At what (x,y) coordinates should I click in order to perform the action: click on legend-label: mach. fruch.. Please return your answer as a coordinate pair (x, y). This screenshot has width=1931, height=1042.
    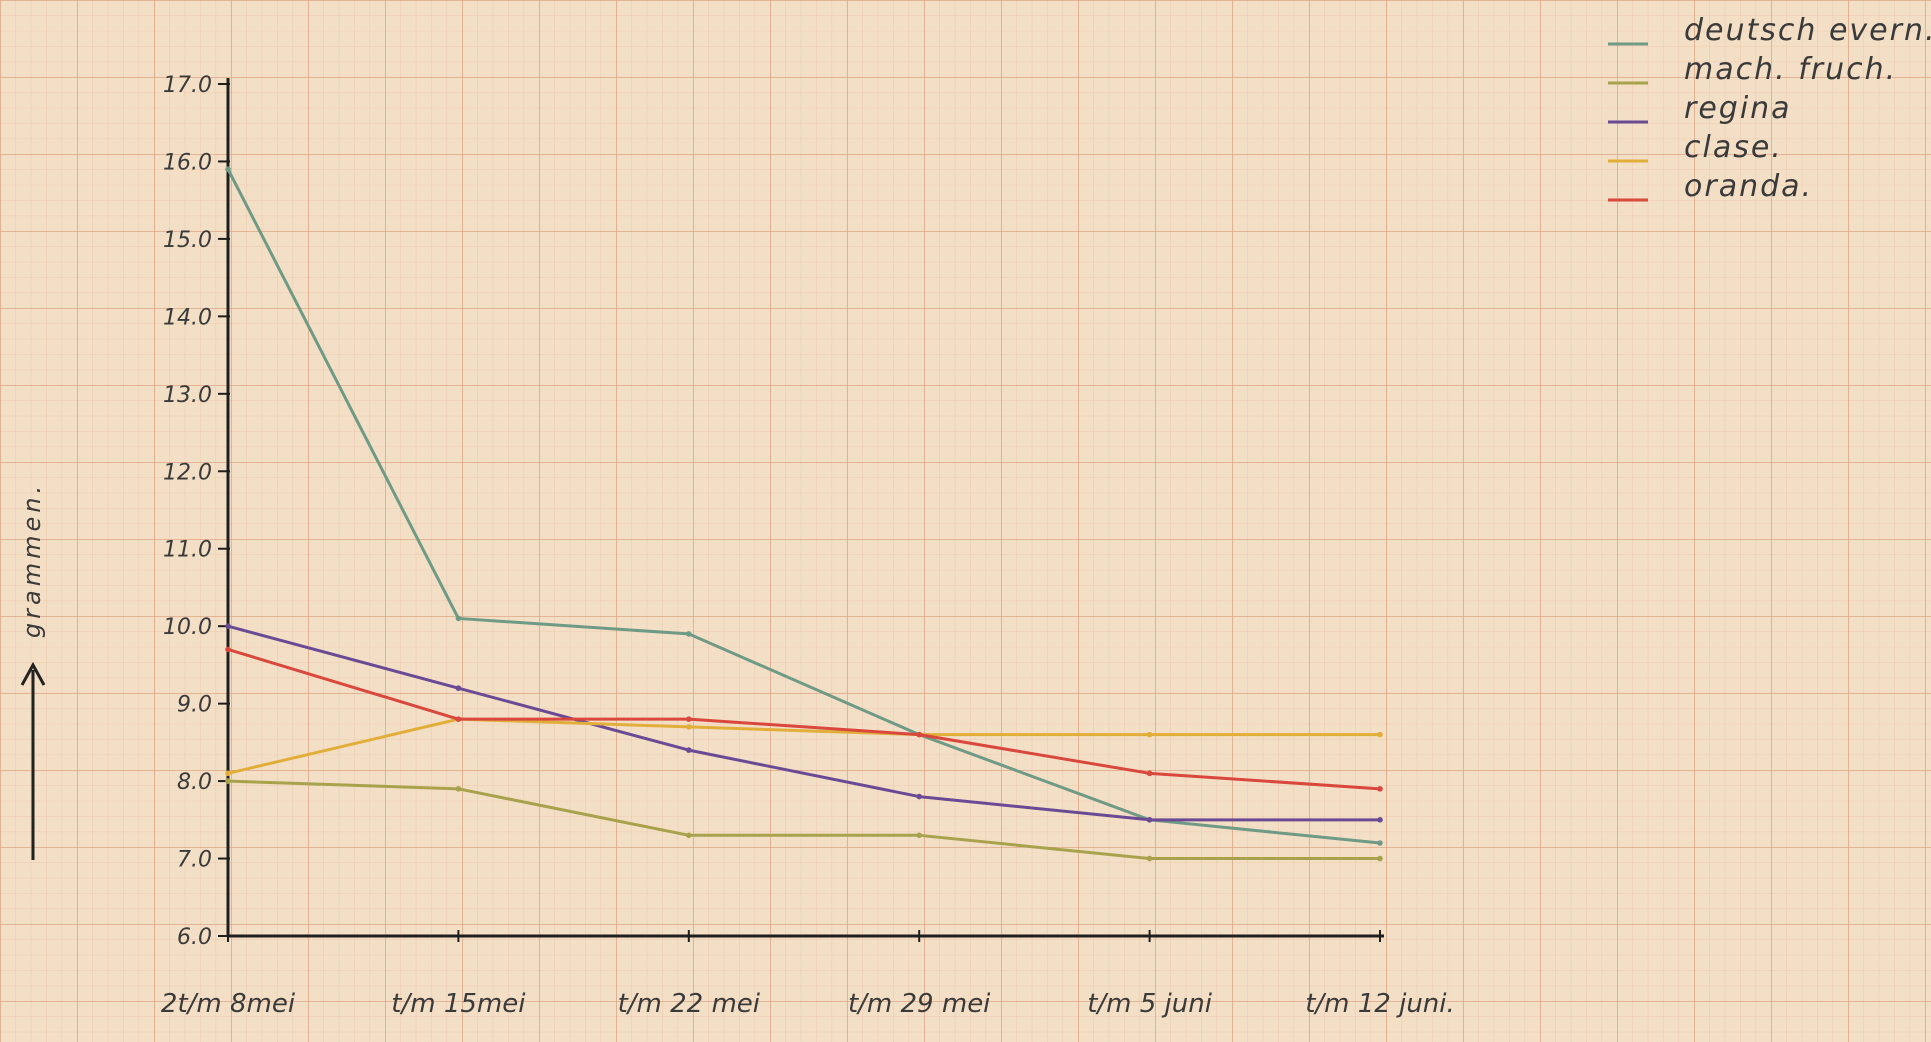
    Looking at the image, I should click on (1790, 69).